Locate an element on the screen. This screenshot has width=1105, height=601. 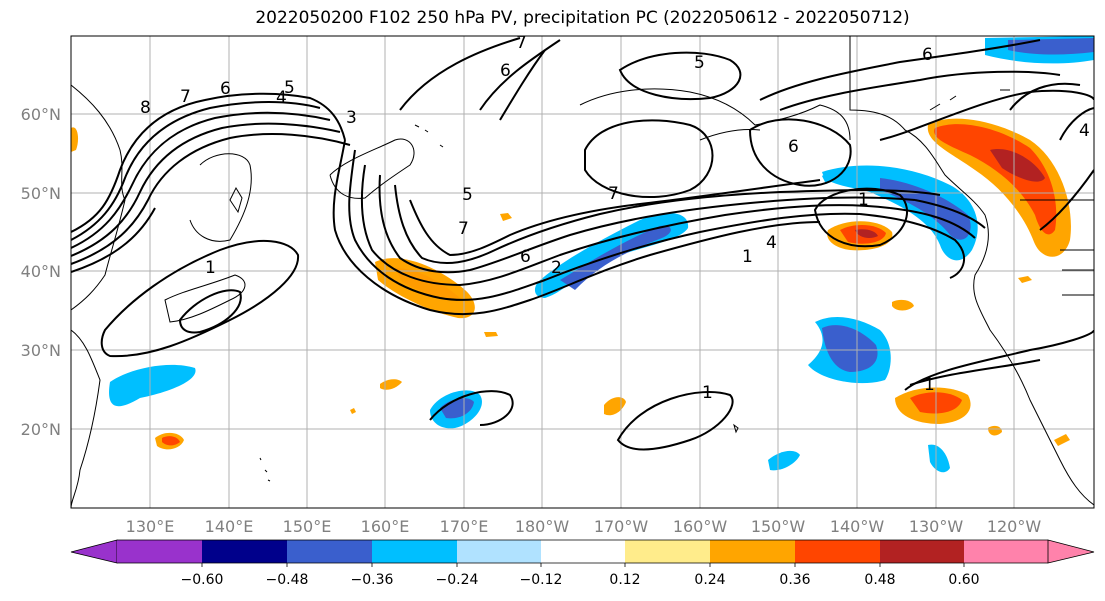
lon-label: 170°W is located at coordinates (621, 526).